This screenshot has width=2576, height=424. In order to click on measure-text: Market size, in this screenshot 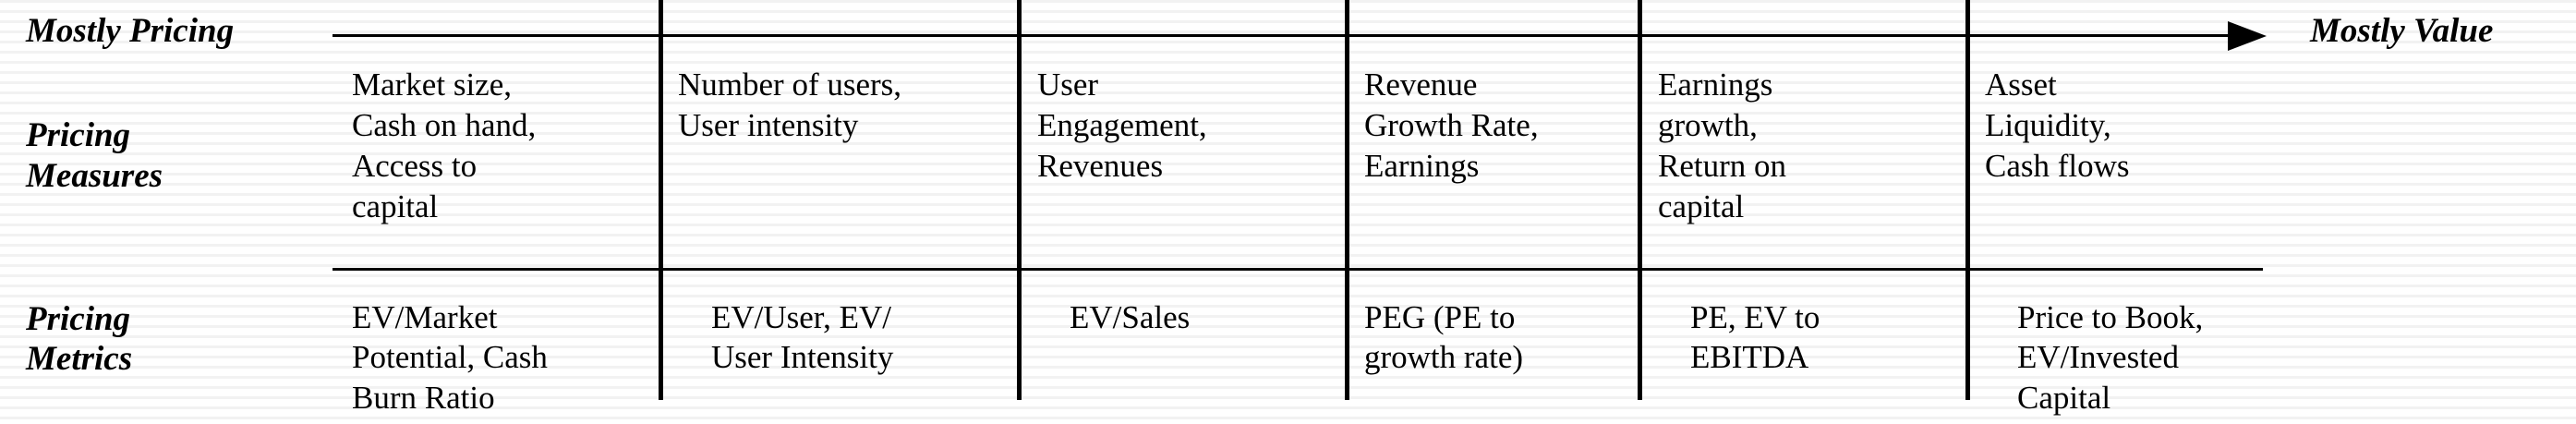, I will do `click(432, 85)`.